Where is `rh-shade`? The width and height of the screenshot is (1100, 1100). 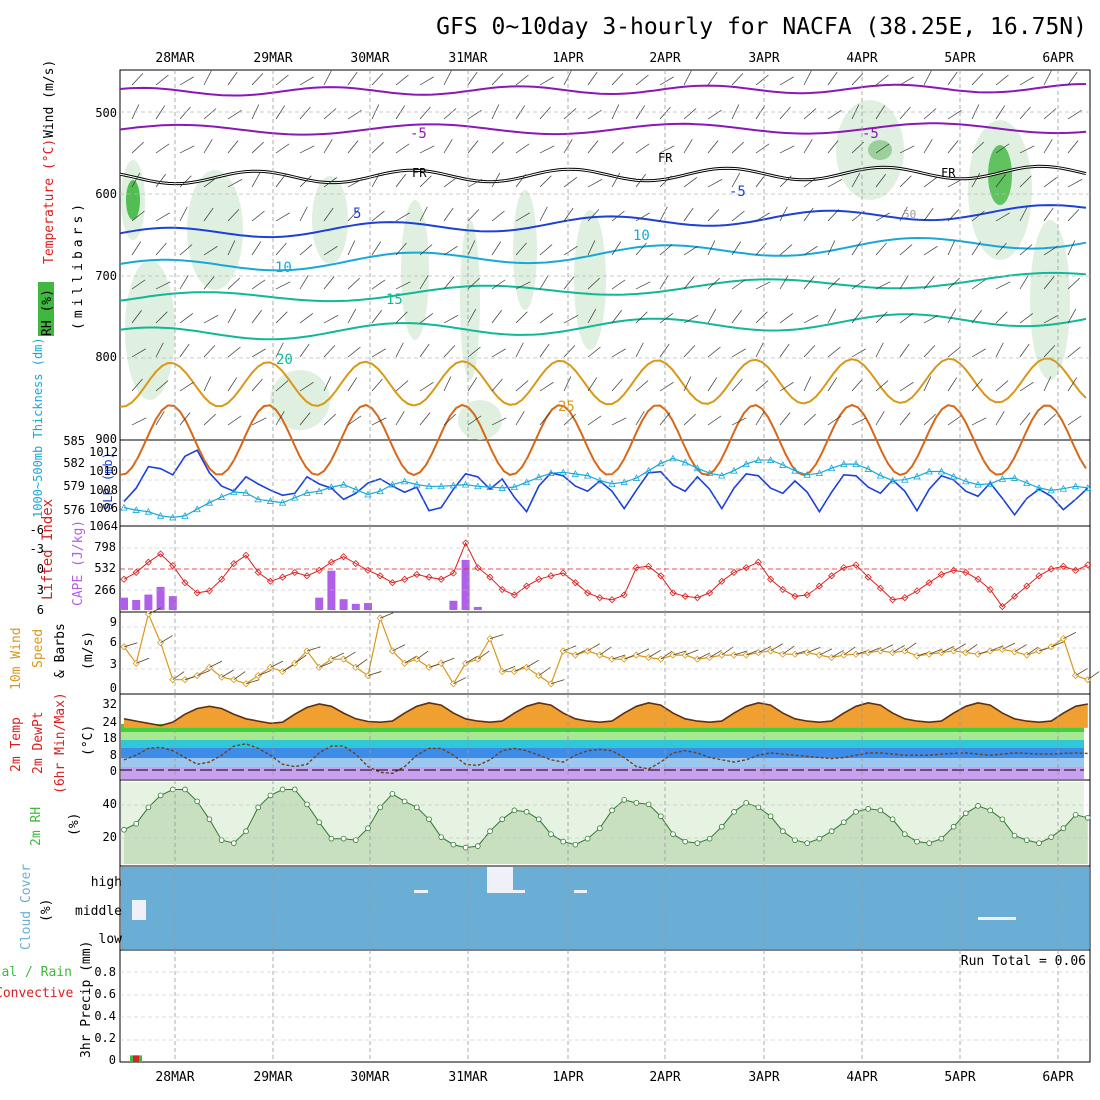
rh-shade is located at coordinates (1050, 300).